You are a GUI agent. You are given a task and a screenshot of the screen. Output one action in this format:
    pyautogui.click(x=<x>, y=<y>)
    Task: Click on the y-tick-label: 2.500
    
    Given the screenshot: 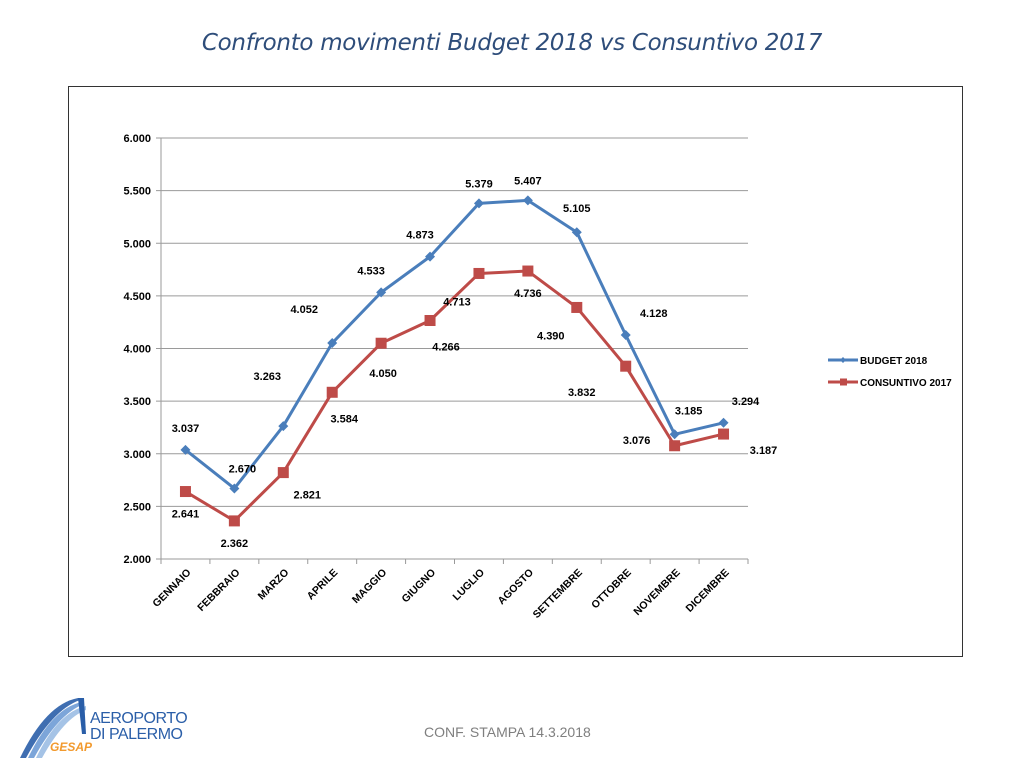 What is the action you would take?
    pyautogui.click(x=137, y=507)
    